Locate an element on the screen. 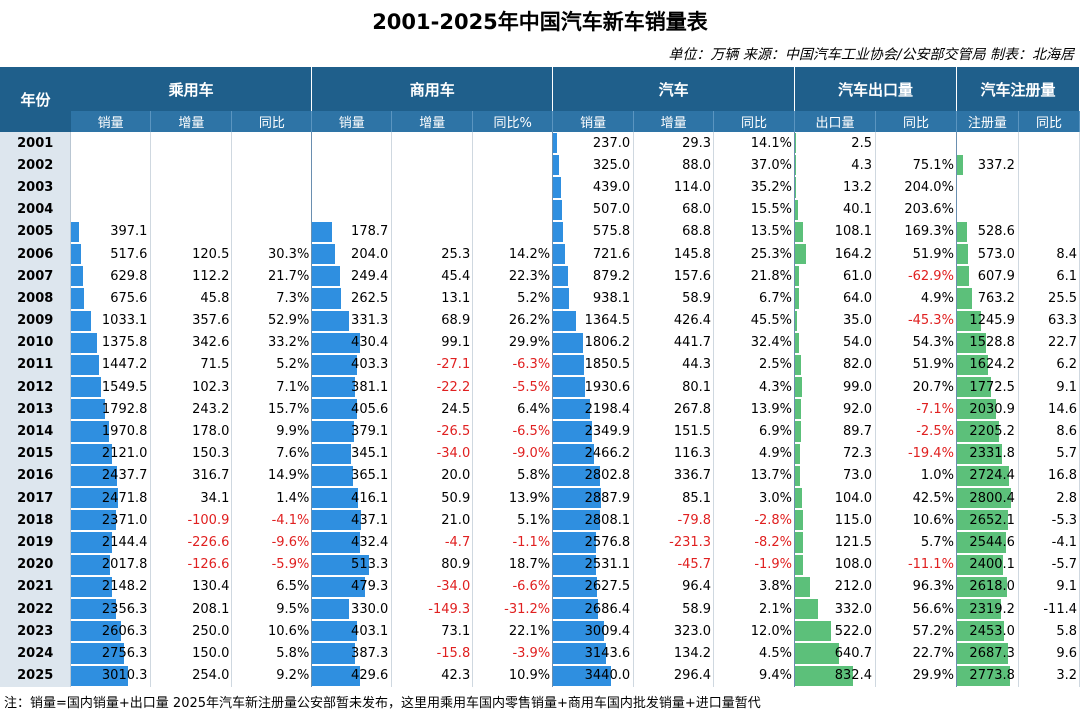  bar-cell is located at coordinates (987, 187).